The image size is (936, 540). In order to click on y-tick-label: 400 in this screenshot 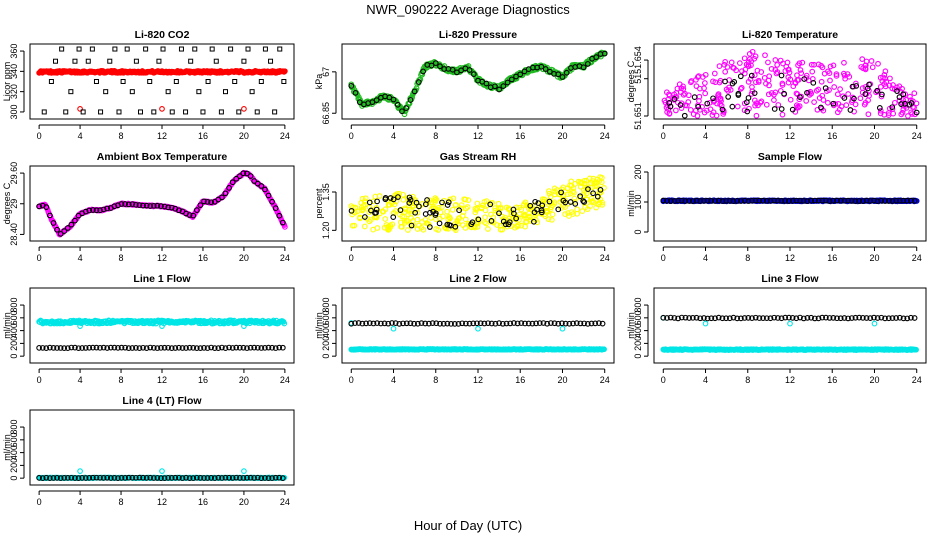, I will do `click(14, 330)`.